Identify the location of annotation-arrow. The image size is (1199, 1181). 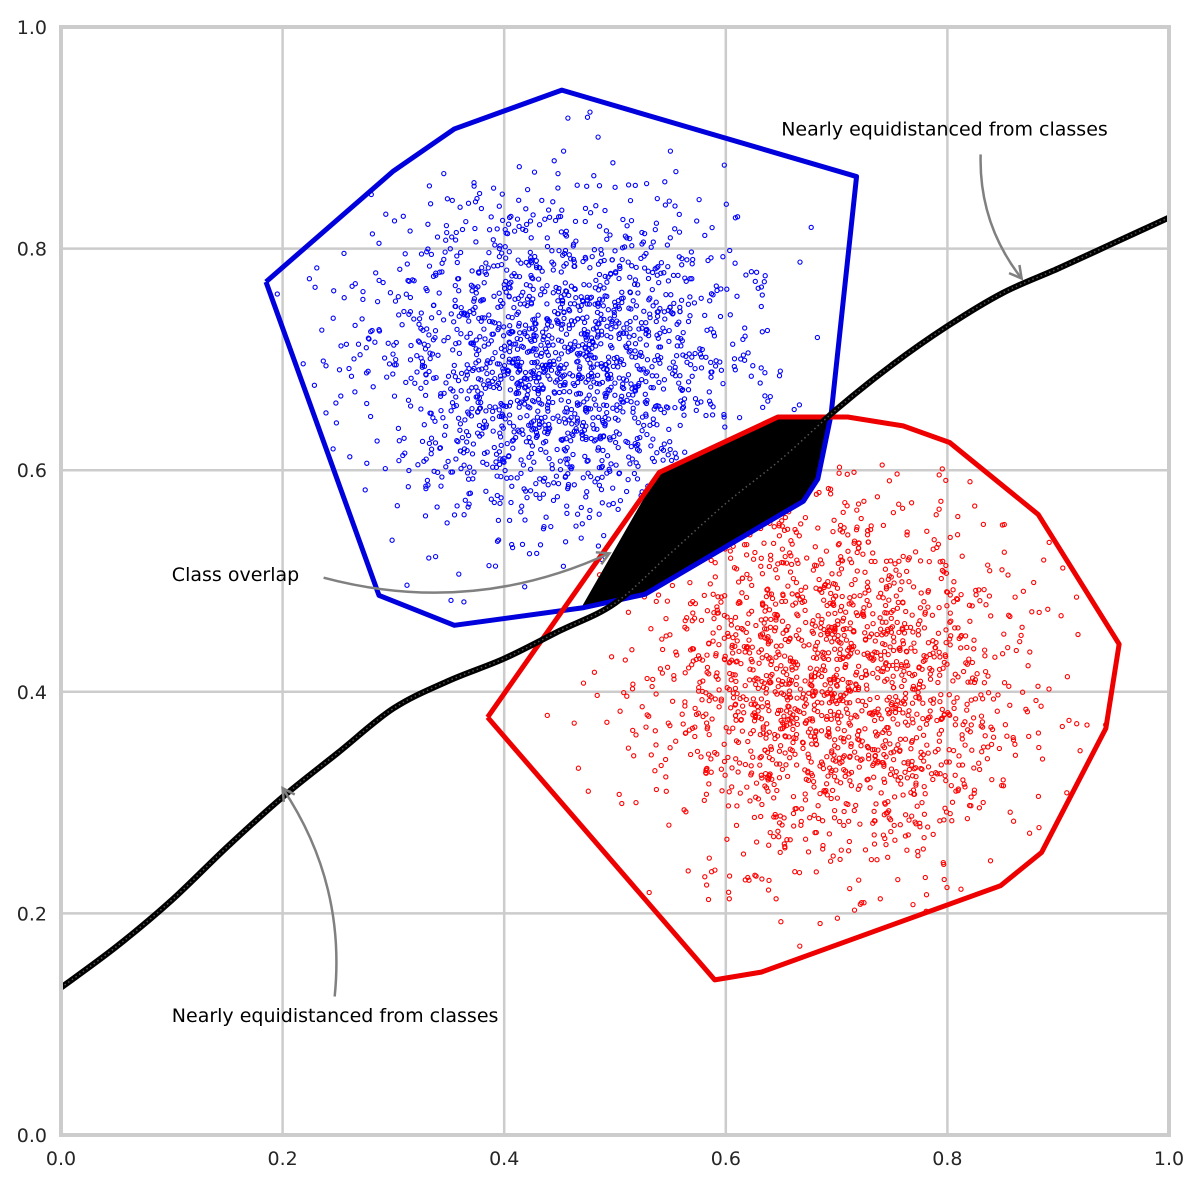
(466, 573).